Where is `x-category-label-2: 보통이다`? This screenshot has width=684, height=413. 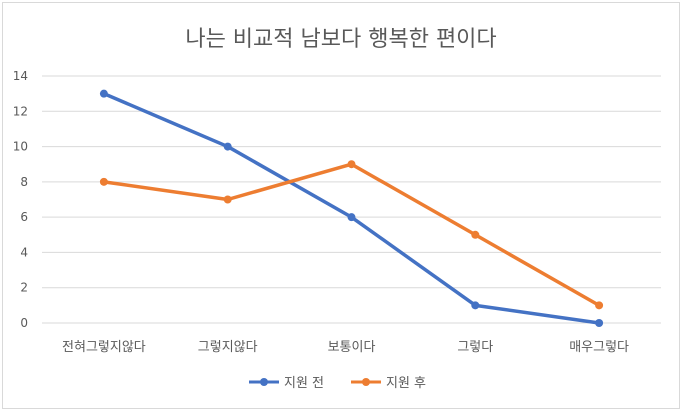
x-category-label-2: 보통이다 is located at coordinates (352, 347).